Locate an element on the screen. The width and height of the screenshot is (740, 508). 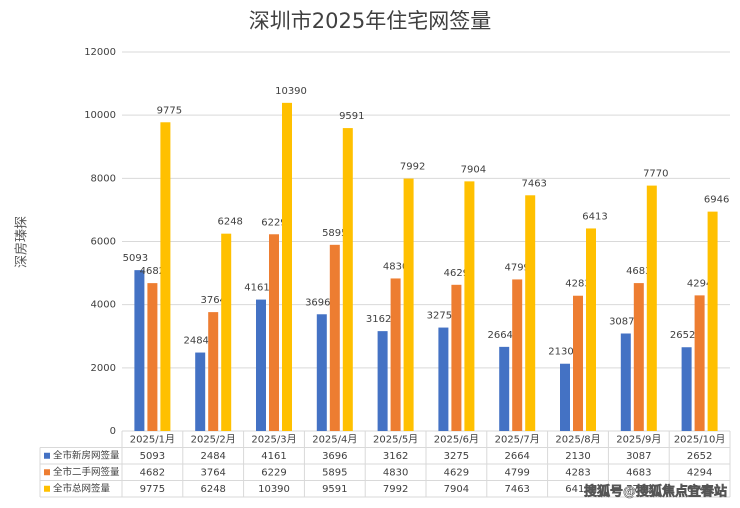
table-cell: 7904 is located at coordinates (456, 489).